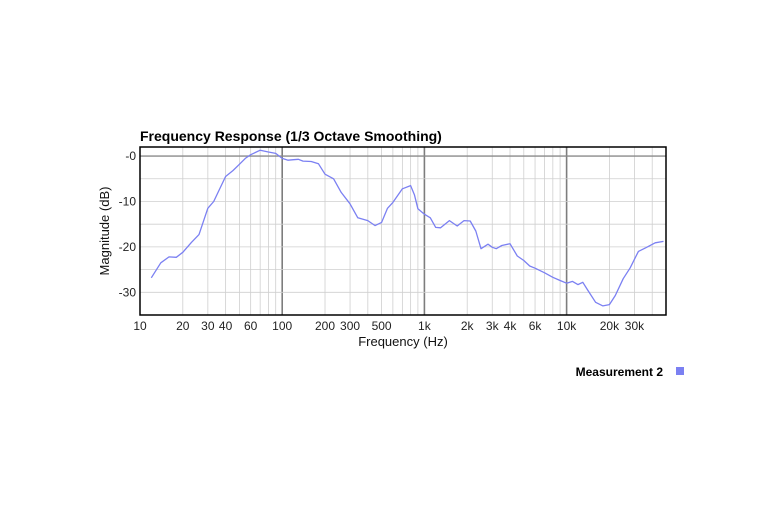  I want to click on y-axis-label: Magnitude (dB), so click(104, 231).